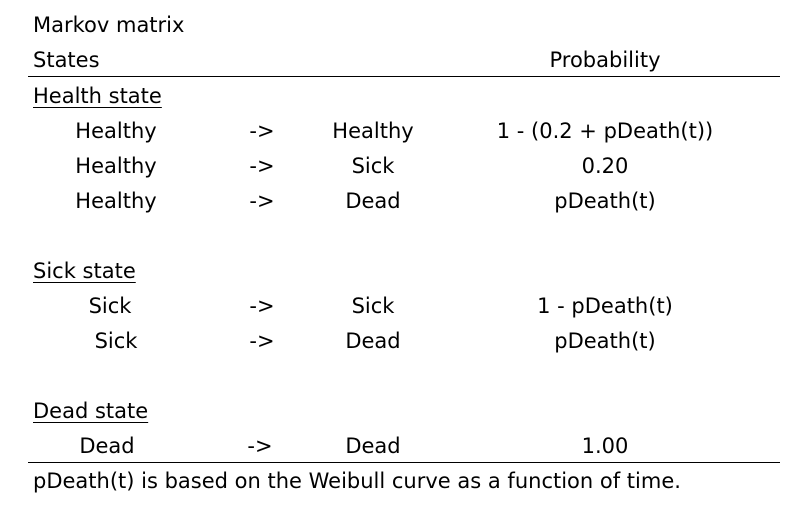 The height and width of the screenshot is (519, 789). What do you see at coordinates (404, 76) in the screenshot?
I see `header-divider` at bounding box center [404, 76].